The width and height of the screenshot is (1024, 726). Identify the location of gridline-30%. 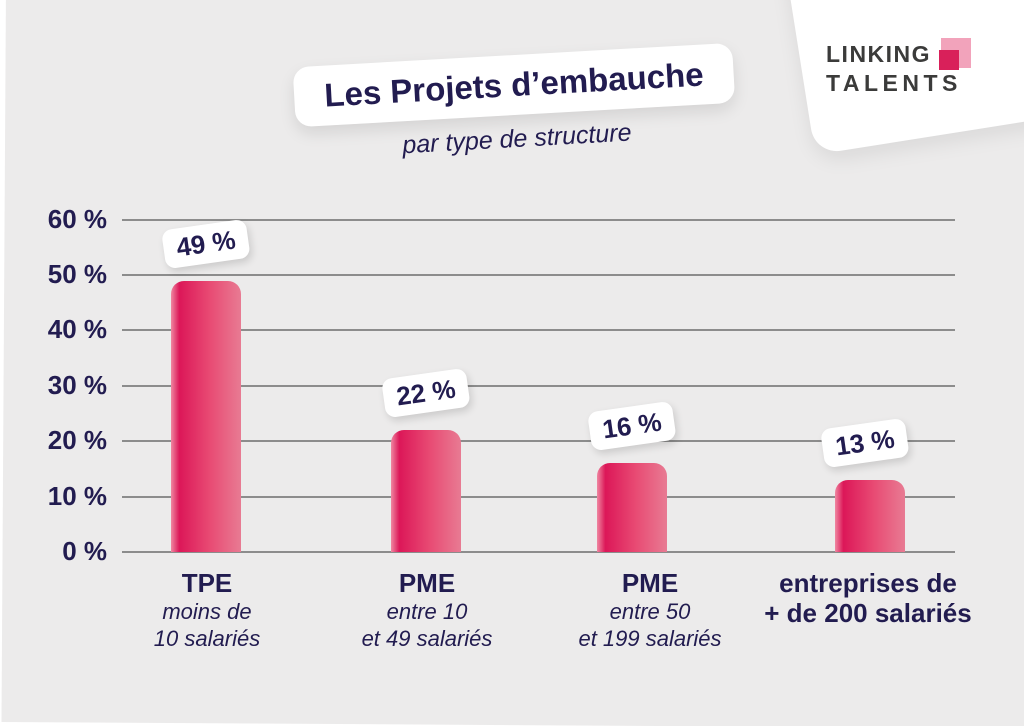
(538, 385).